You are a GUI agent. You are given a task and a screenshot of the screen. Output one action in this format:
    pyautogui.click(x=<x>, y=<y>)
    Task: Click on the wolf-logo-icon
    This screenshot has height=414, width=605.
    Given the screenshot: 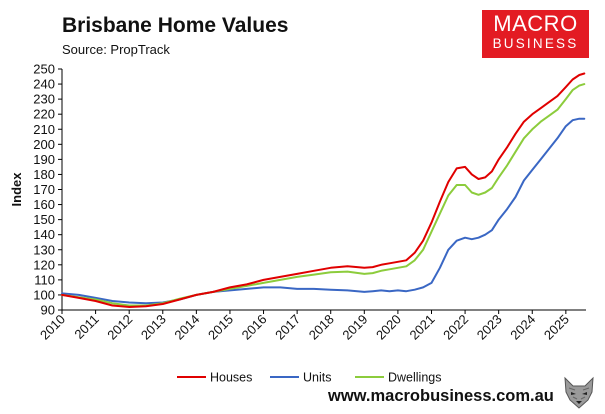 What is the action you would take?
    pyautogui.click(x=579, y=392)
    